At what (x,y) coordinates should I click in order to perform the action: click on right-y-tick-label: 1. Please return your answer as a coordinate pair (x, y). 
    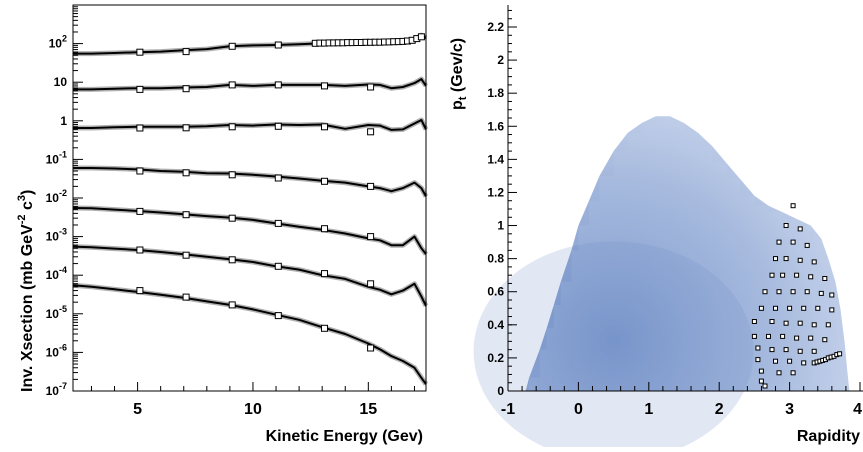
    Looking at the image, I should click on (500, 226).